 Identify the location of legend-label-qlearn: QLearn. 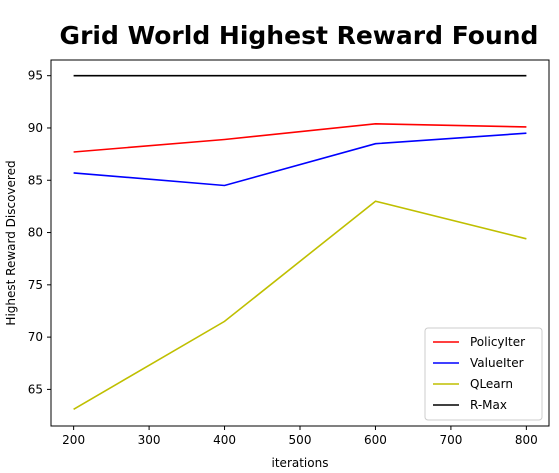
(491, 384).